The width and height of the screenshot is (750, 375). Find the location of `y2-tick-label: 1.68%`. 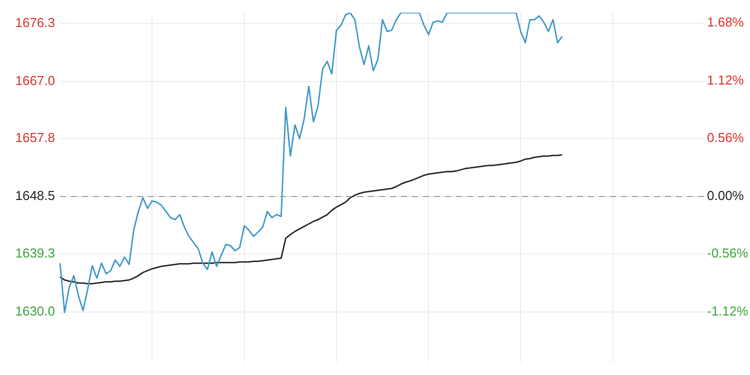

y2-tick-label: 1.68% is located at coordinates (725, 22).